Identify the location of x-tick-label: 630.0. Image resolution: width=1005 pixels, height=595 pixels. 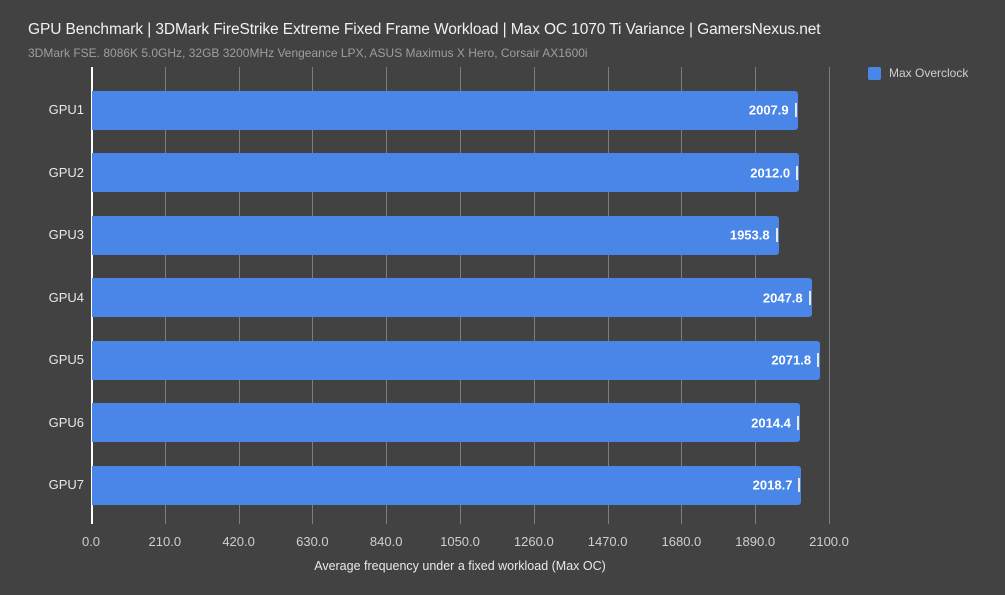
(312, 541).